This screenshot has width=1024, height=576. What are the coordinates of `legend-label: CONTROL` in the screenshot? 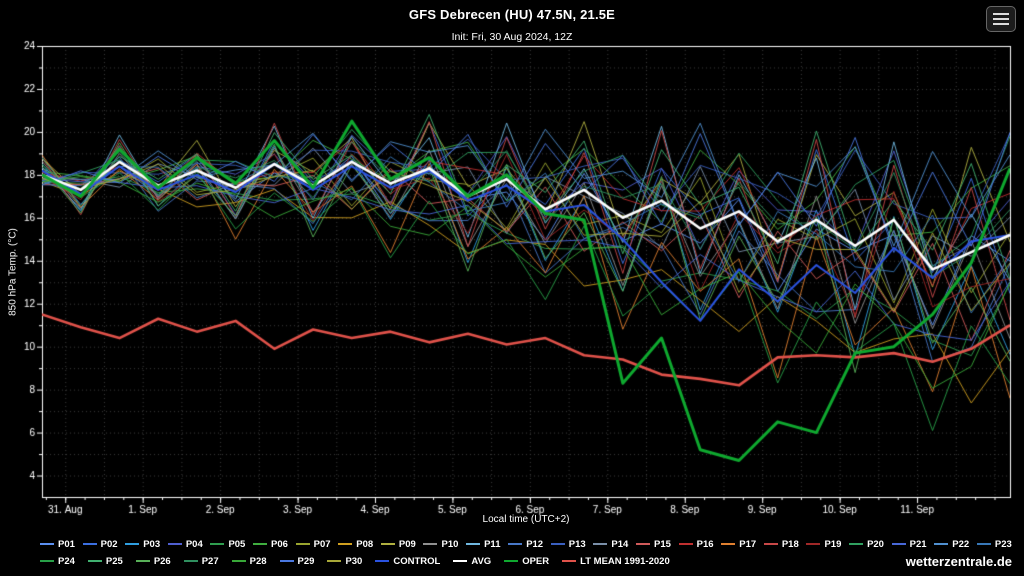 It's located at (417, 561).